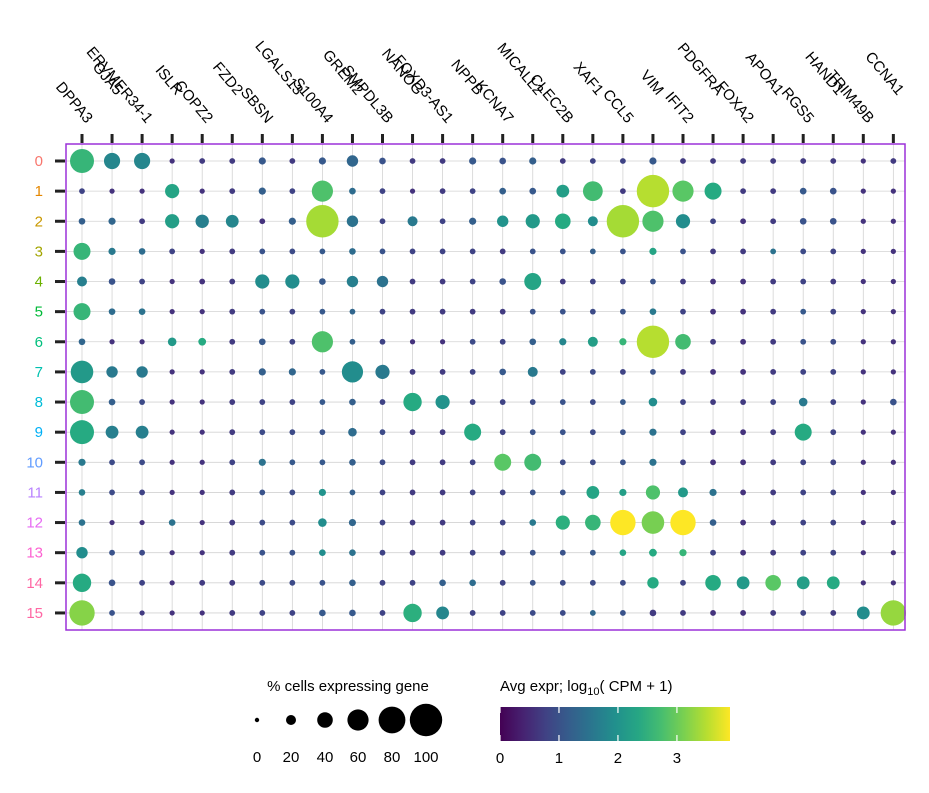 The width and height of the screenshot is (929, 793). What do you see at coordinates (743, 311) in the screenshot?
I see `dot-5-FOXA2` at bounding box center [743, 311].